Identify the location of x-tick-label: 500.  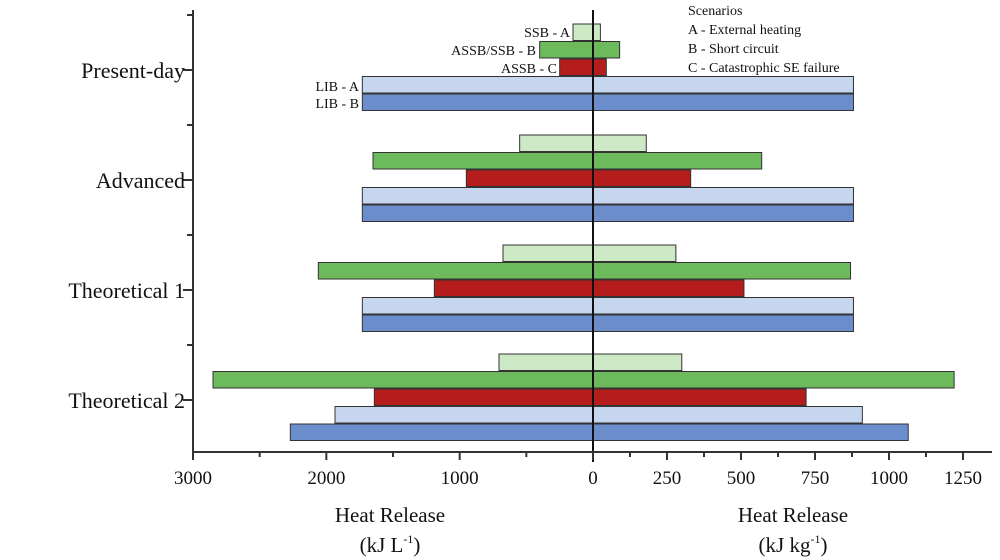
(741, 478).